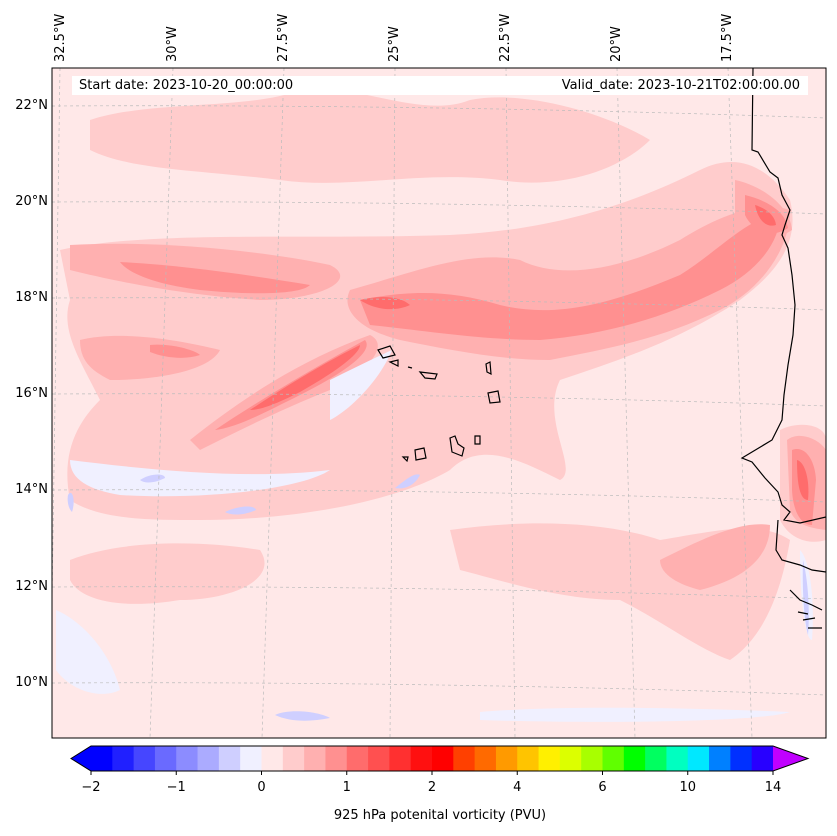 This screenshot has height=836, width=837. Describe the element at coordinates (517, 787) in the screenshot. I see `colorbar-tick-label: 4` at that location.